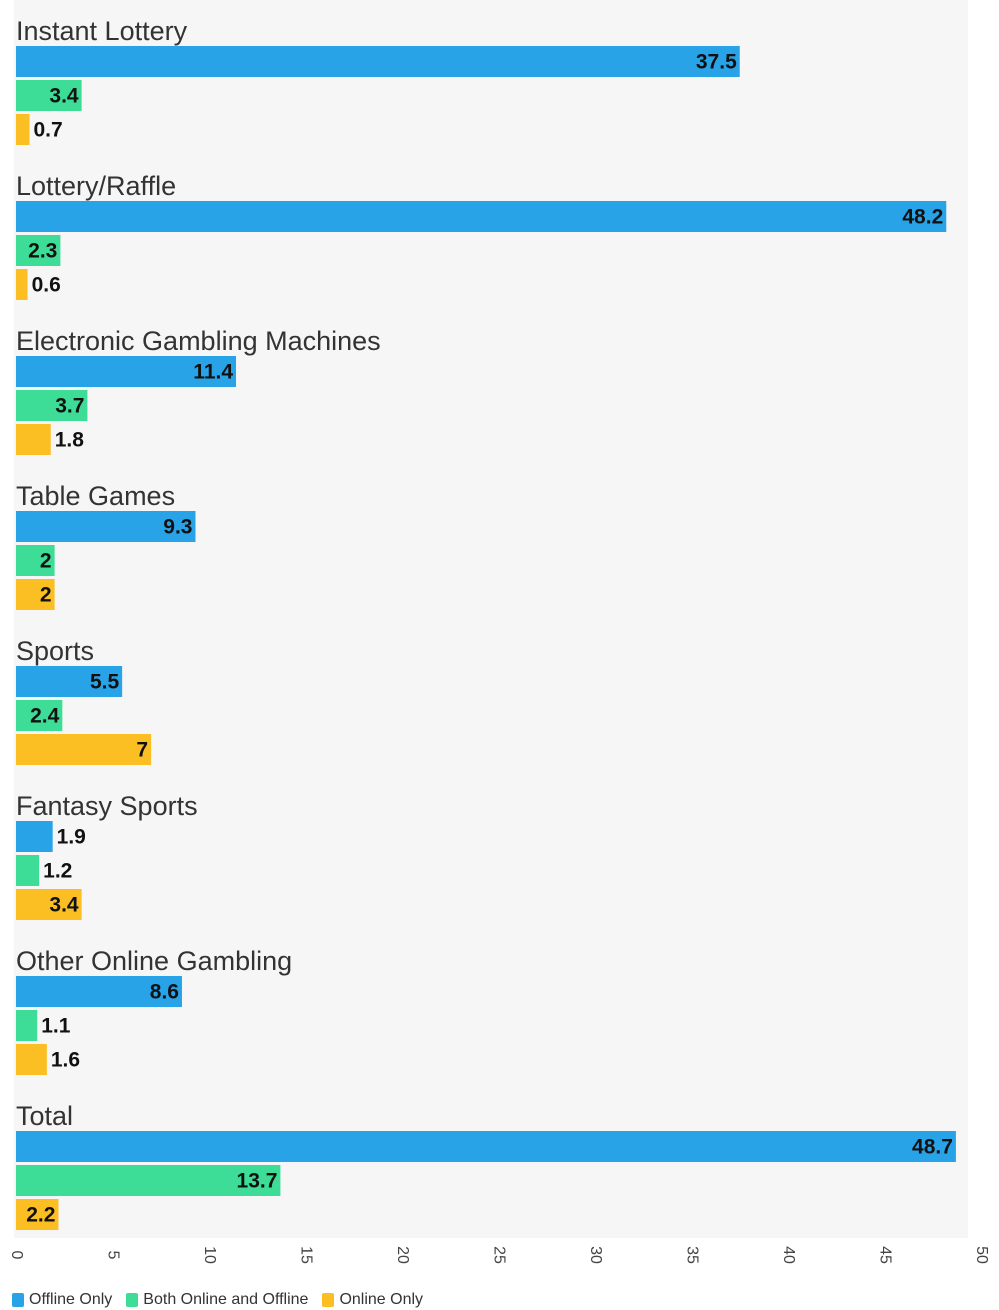  What do you see at coordinates (65, 1060) in the screenshot?
I see `data-label-other-online-gambling-online-only: 1.6` at bounding box center [65, 1060].